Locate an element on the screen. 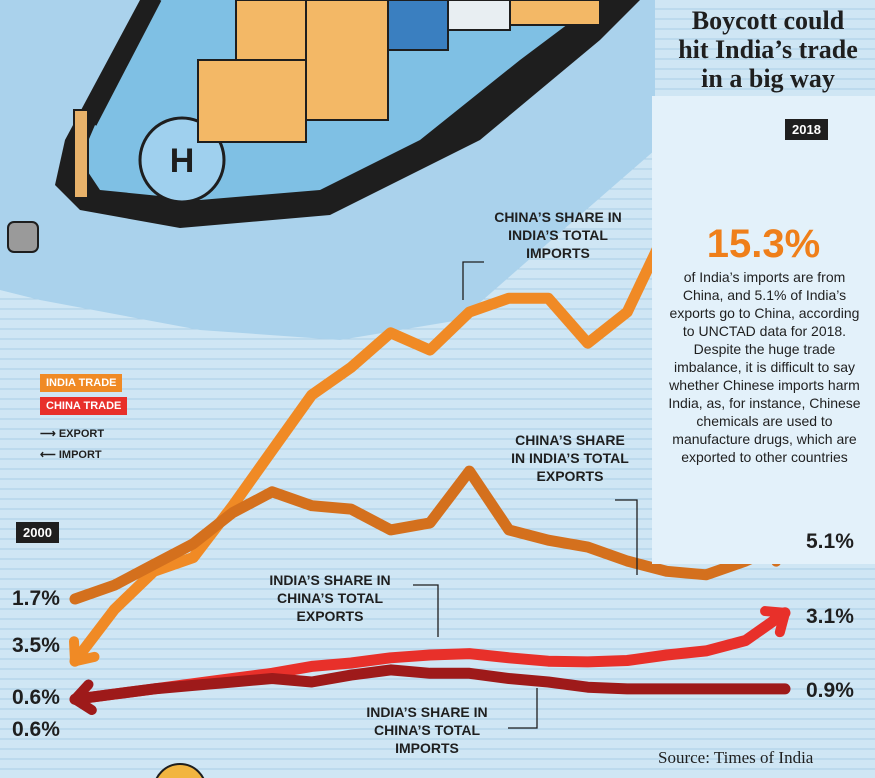  value-s4-start: 0.6% is located at coordinates (36, 729).